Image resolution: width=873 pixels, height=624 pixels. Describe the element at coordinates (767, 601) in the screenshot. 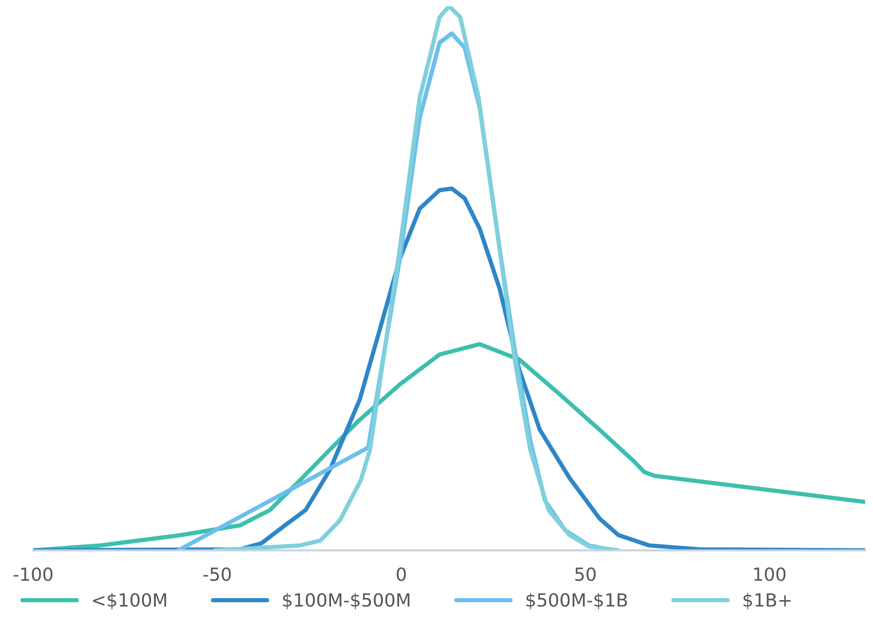

I see `legend-label: $1B+` at that location.